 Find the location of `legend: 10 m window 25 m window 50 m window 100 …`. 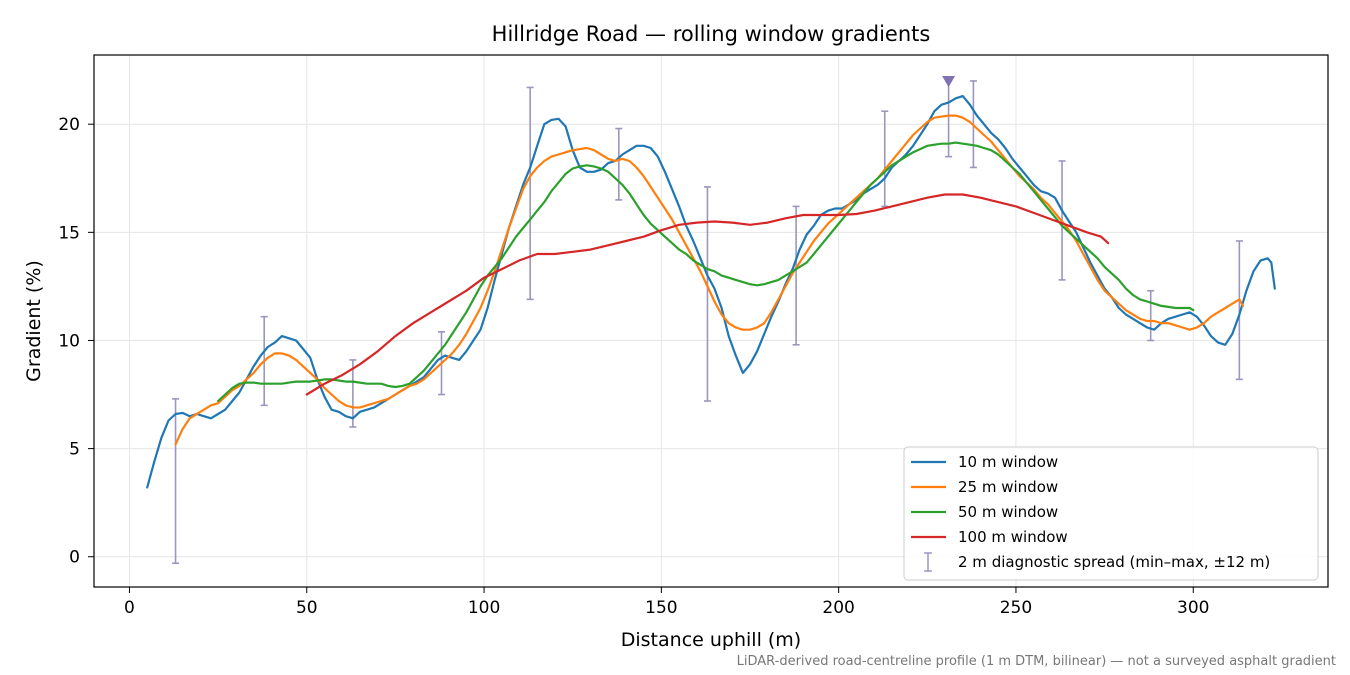

legend: 10 m window 25 m window 50 m window 100 … is located at coordinates (1111, 513).